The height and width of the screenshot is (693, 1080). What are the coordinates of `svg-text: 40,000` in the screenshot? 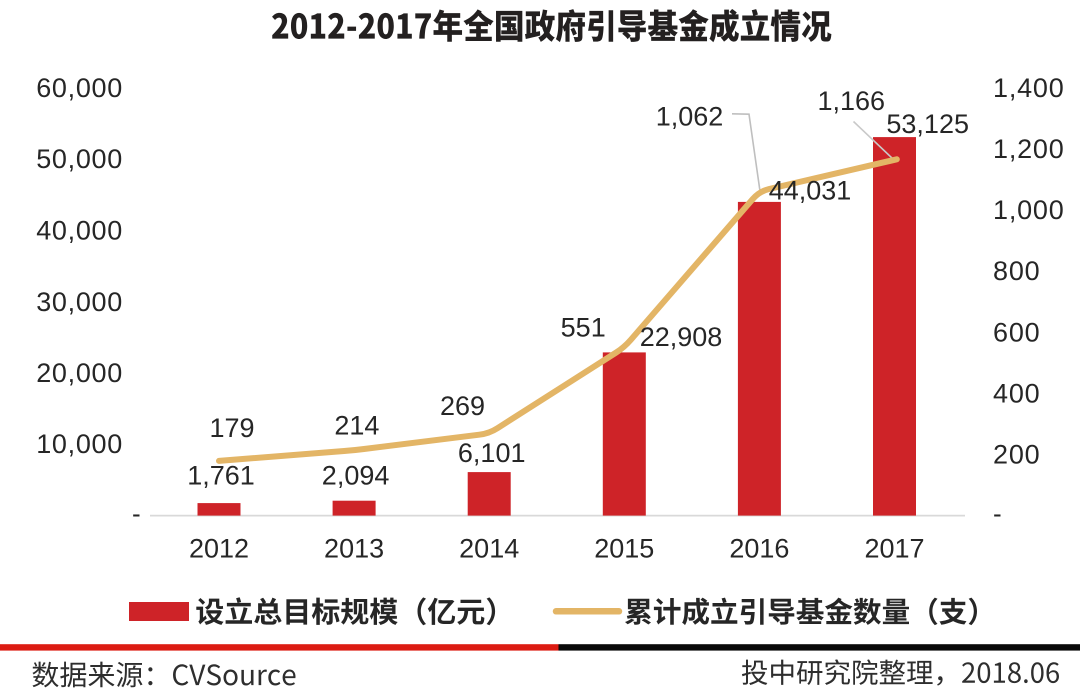 It's located at (79, 231).